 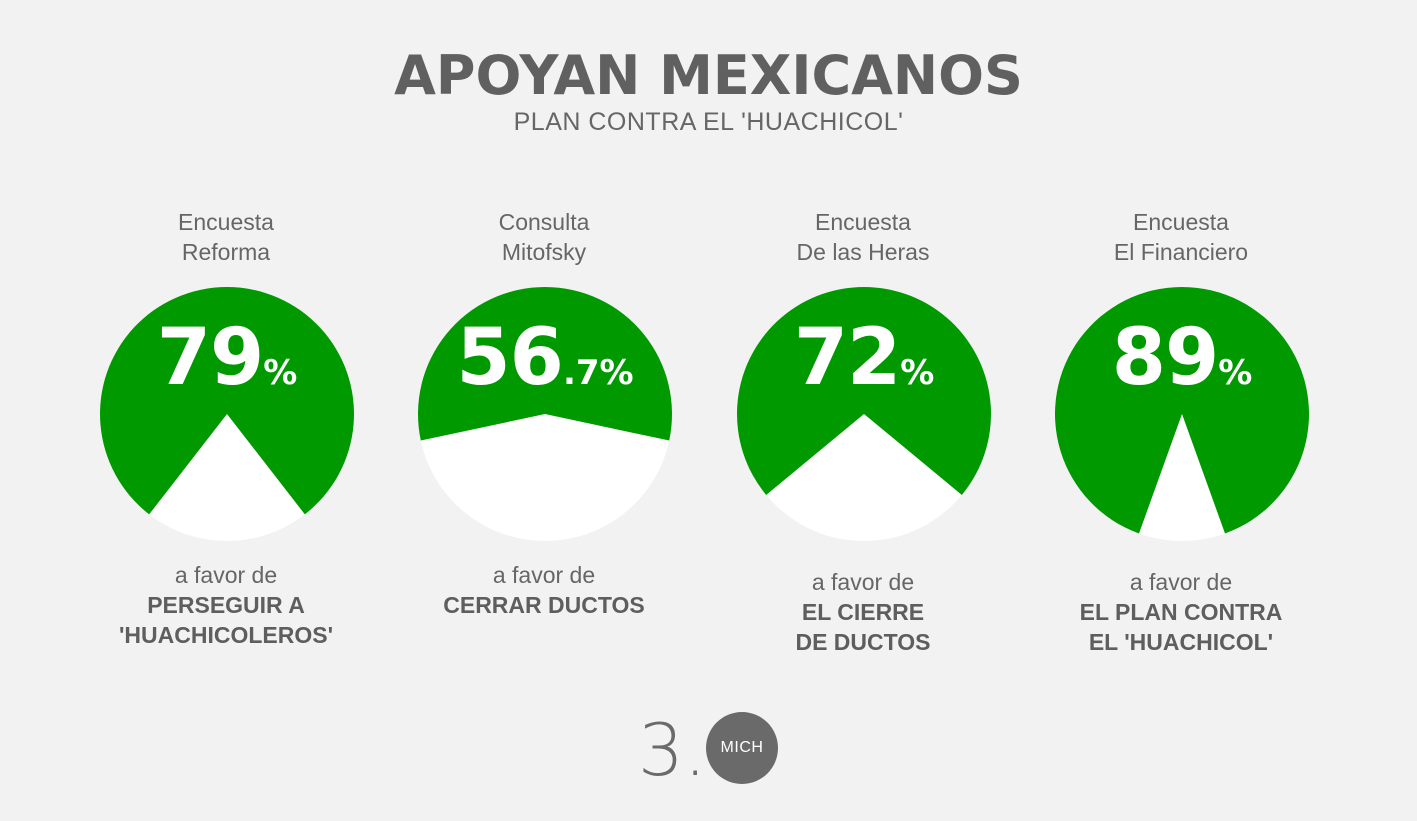 What do you see at coordinates (1181, 237) in the screenshot?
I see `poll-source: Encuesta El Financiero` at bounding box center [1181, 237].